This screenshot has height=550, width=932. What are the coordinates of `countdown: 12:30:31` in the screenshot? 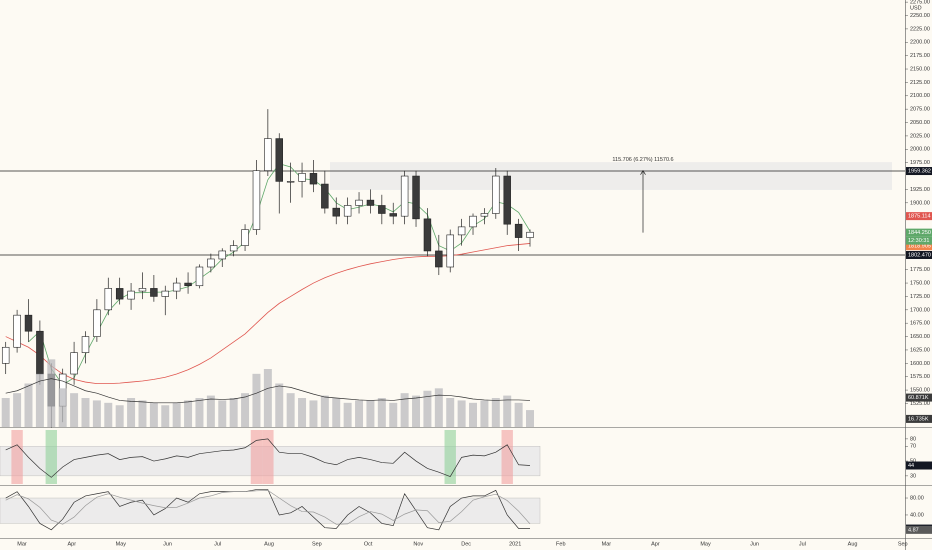 It's located at (918, 241).